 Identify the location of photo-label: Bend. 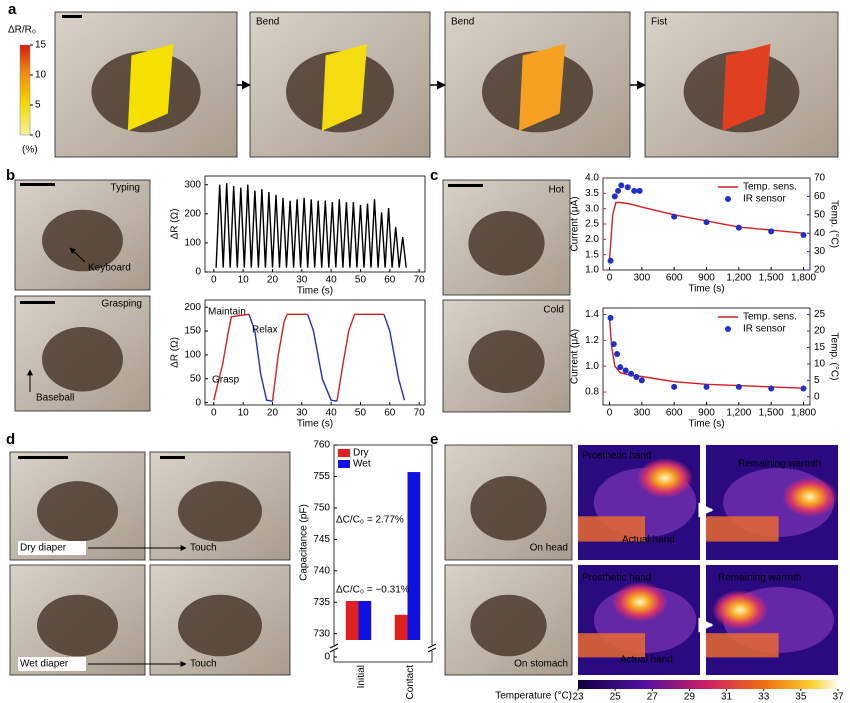
(462, 22).